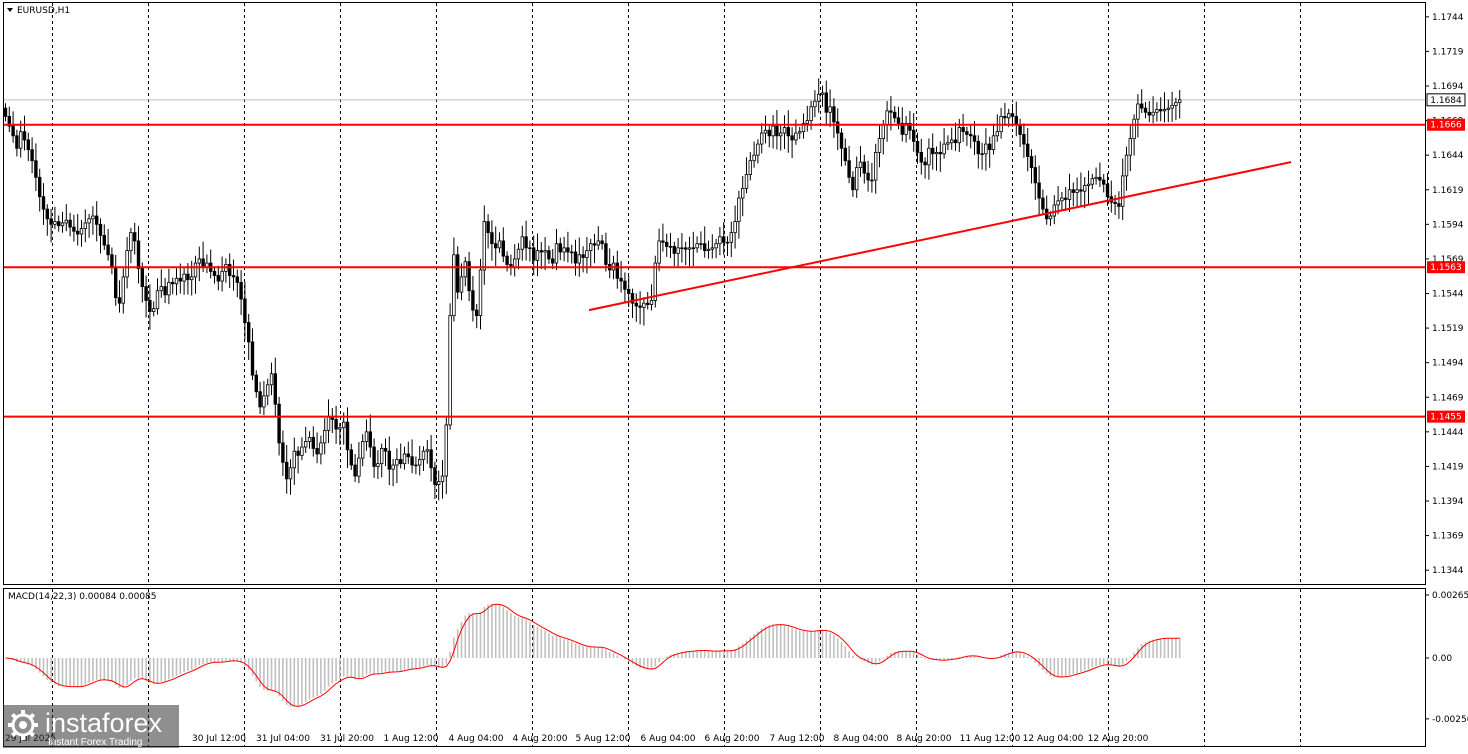 The image size is (1468, 754). What do you see at coordinates (1446, 124) in the screenshot?
I see `level-tag` at bounding box center [1446, 124].